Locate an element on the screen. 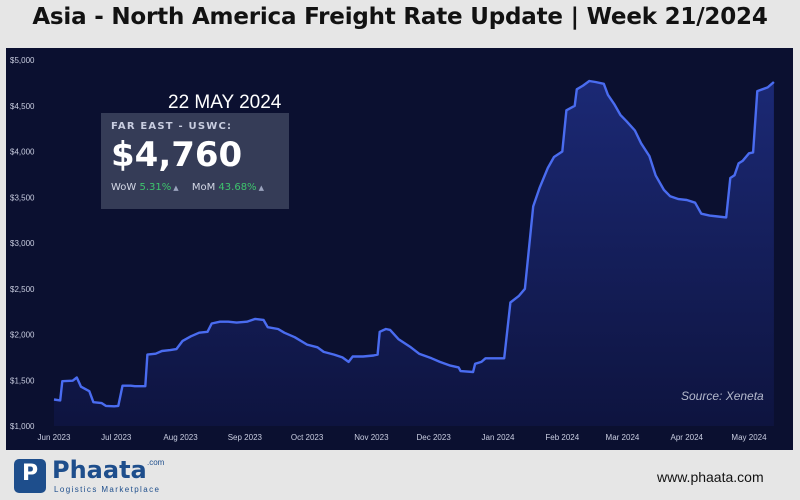 This screenshot has width=800, height=500. wow-value: 5.31% is located at coordinates (155, 187).